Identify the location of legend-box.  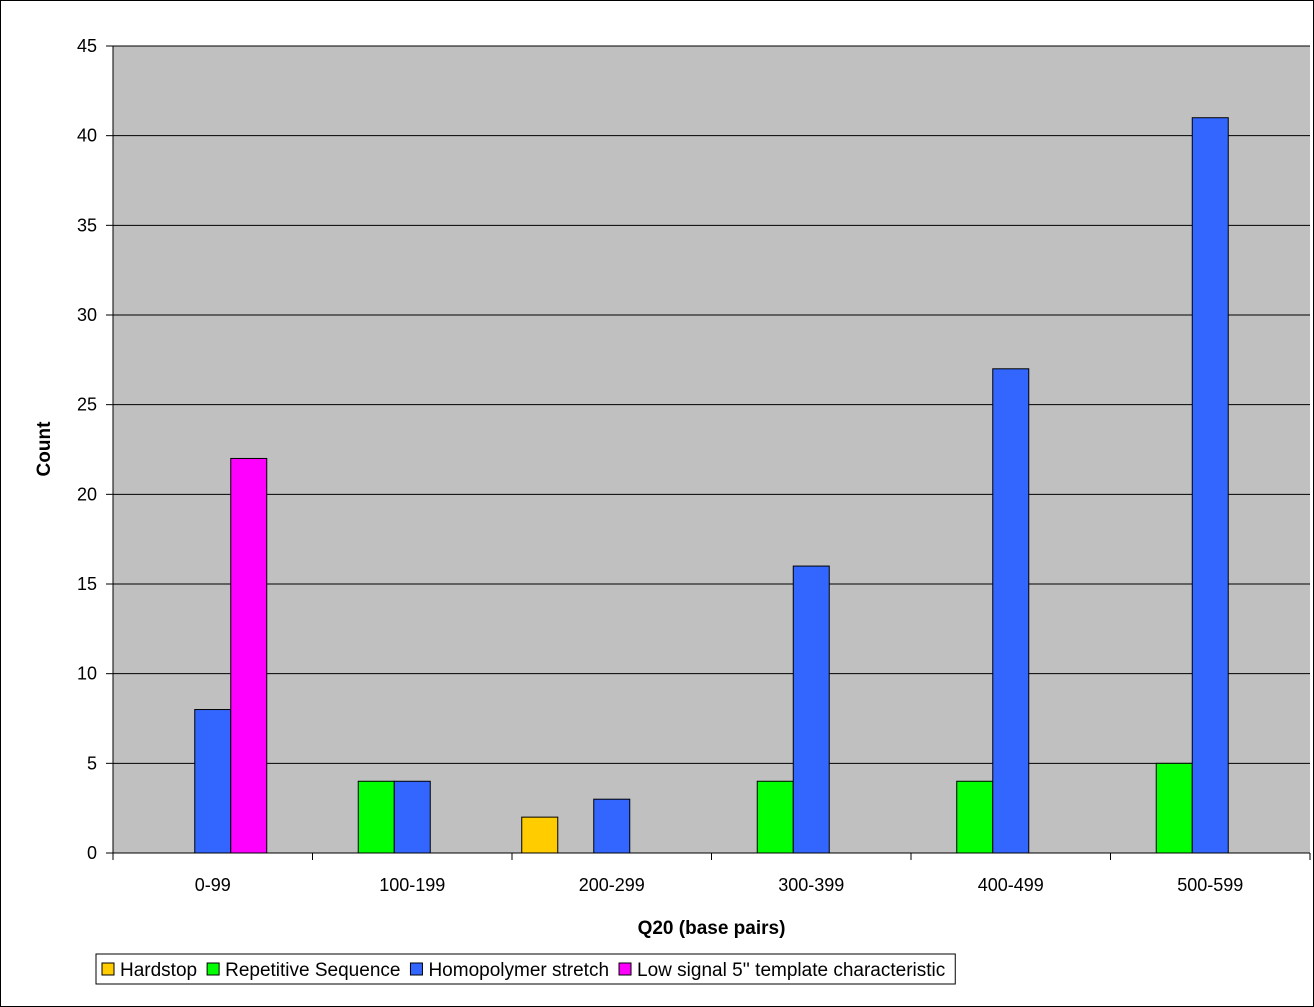
(525, 969).